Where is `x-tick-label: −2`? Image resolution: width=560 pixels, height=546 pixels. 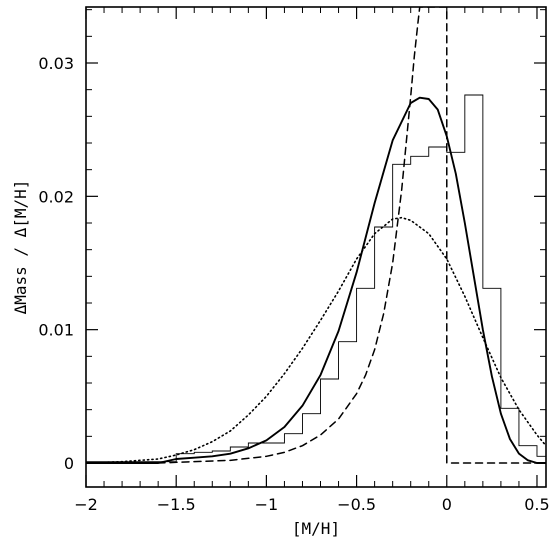 x-tick-label: −2 is located at coordinates (86, 504).